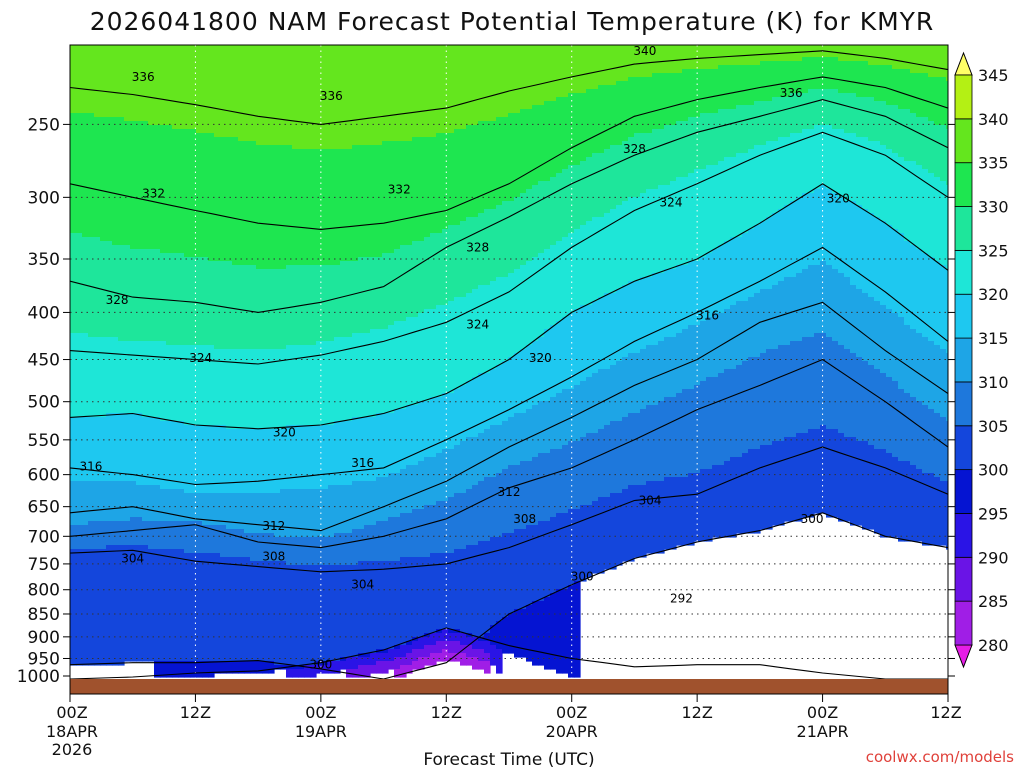 The image size is (1024, 768). Describe the element at coordinates (38, 677) in the screenshot. I see `y-tick-label: 1000` at that location.